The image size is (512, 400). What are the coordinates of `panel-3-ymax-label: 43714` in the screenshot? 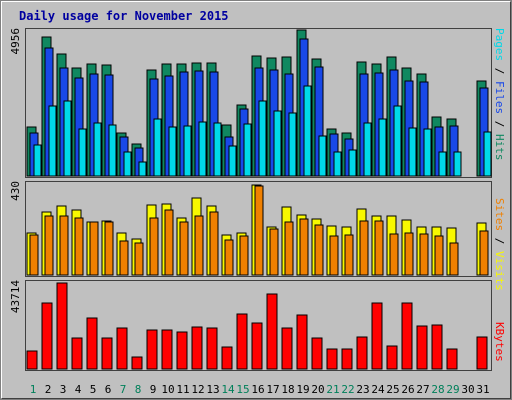 It's located at (15, 296).